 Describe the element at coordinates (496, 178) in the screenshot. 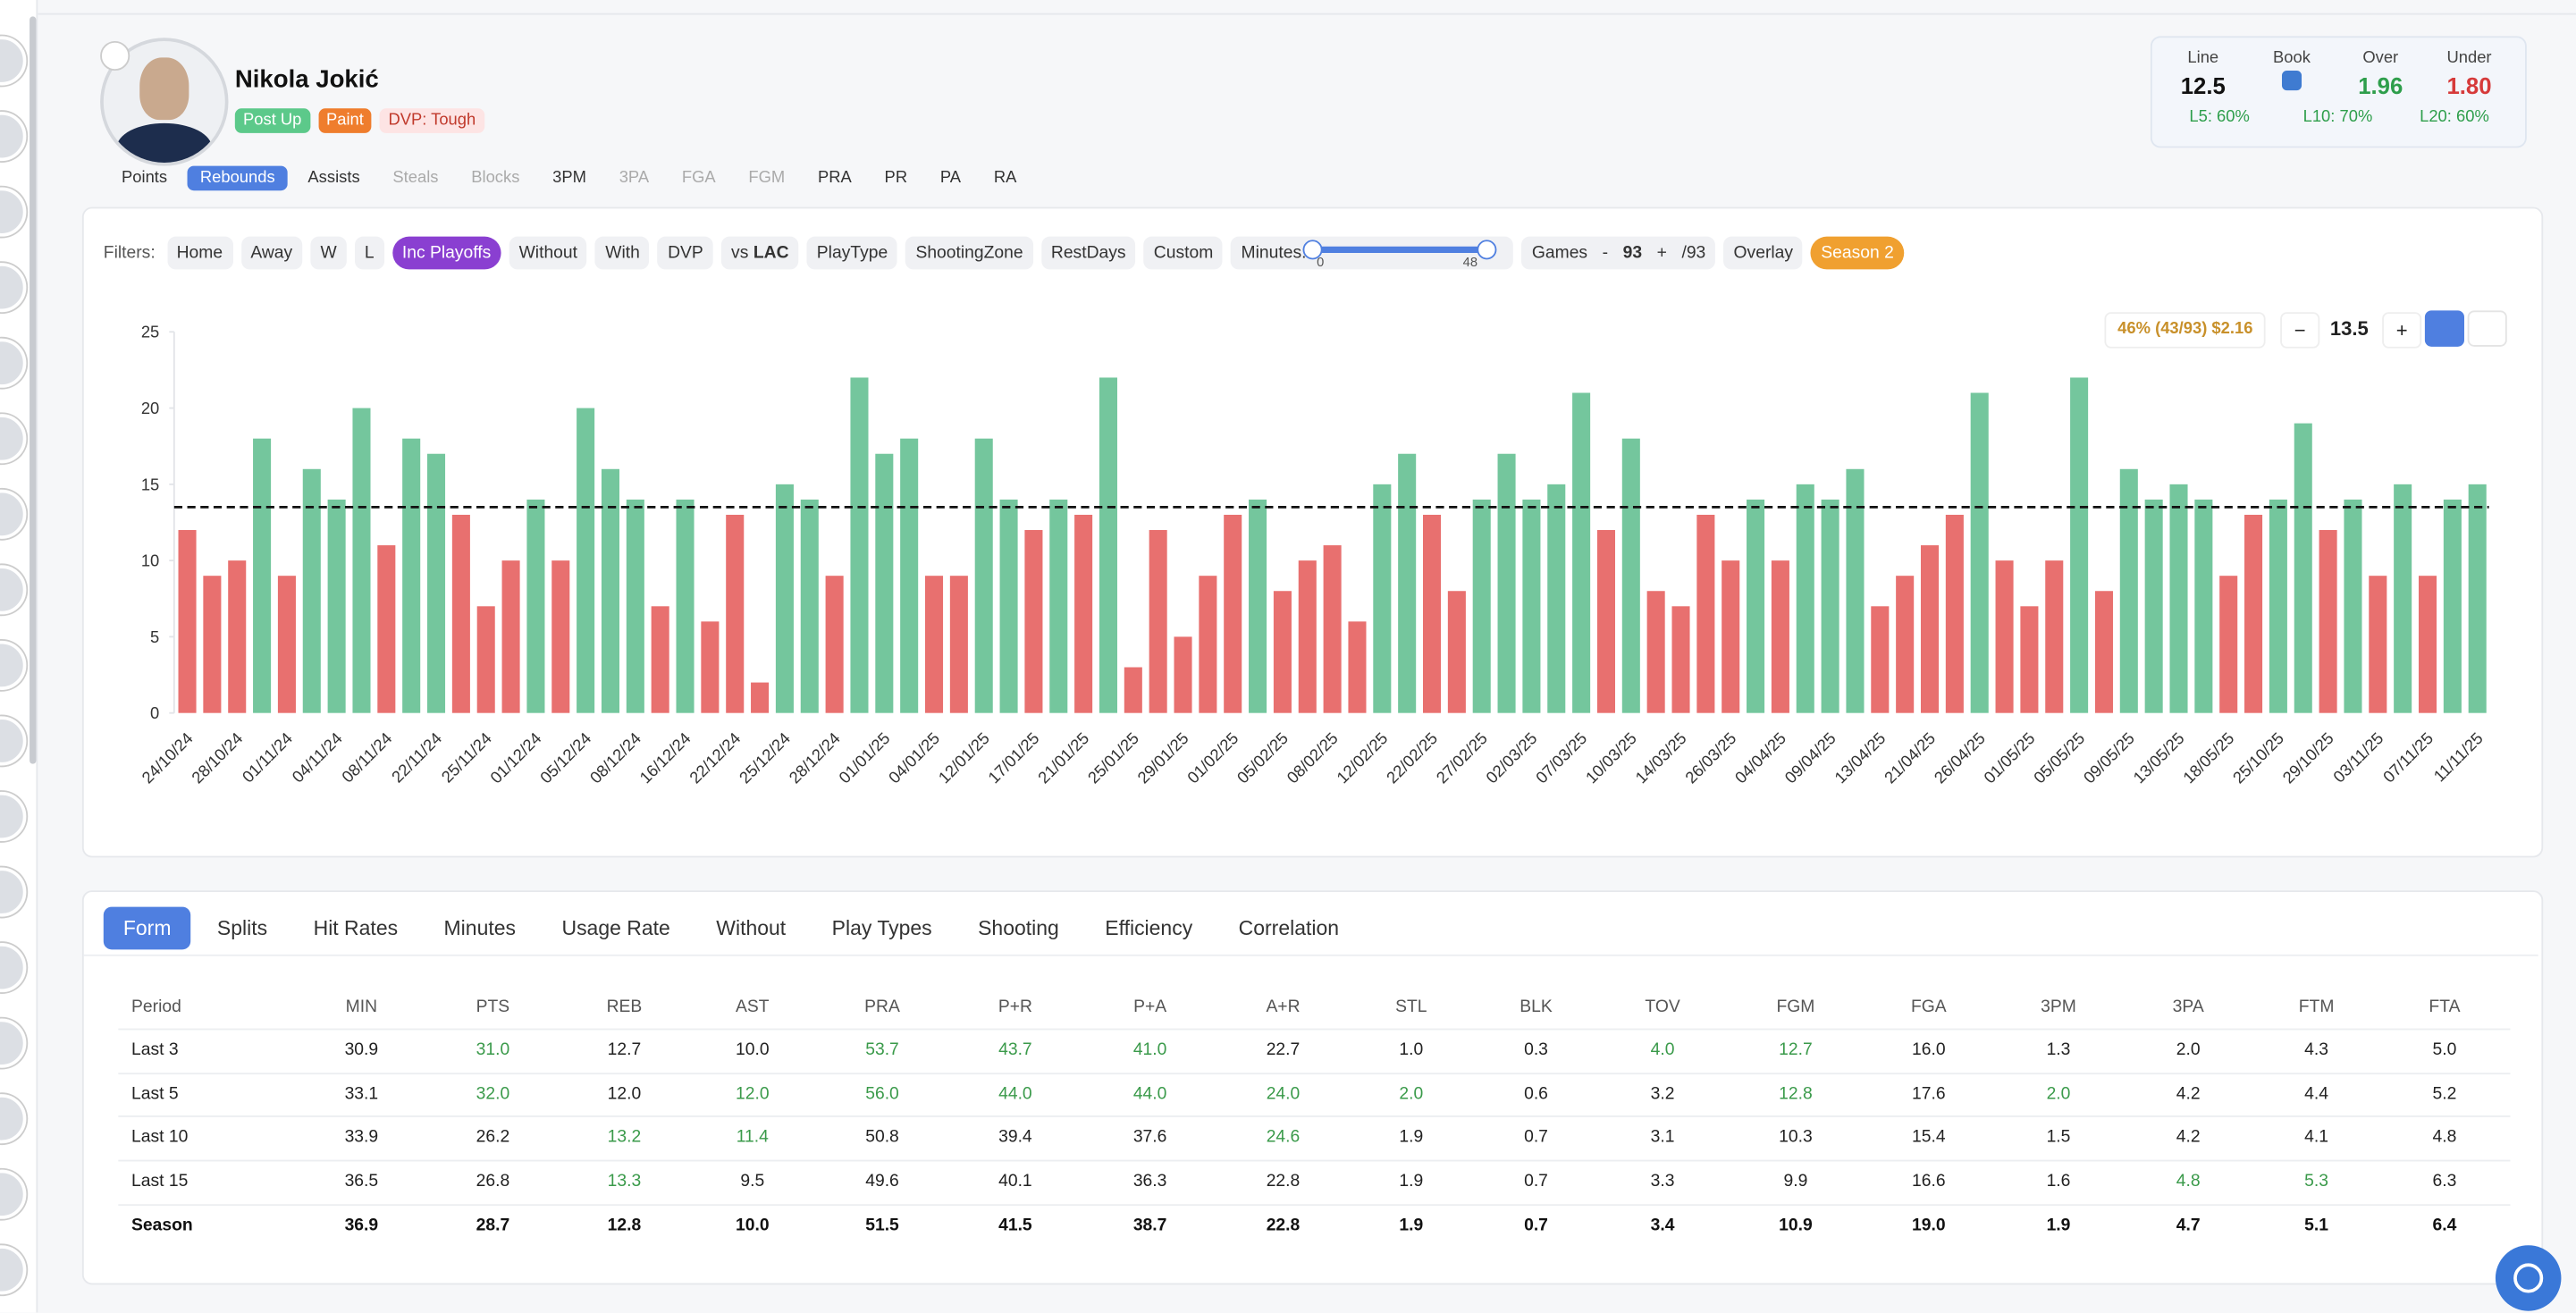

I see `stat-tab: Blocks` at that location.